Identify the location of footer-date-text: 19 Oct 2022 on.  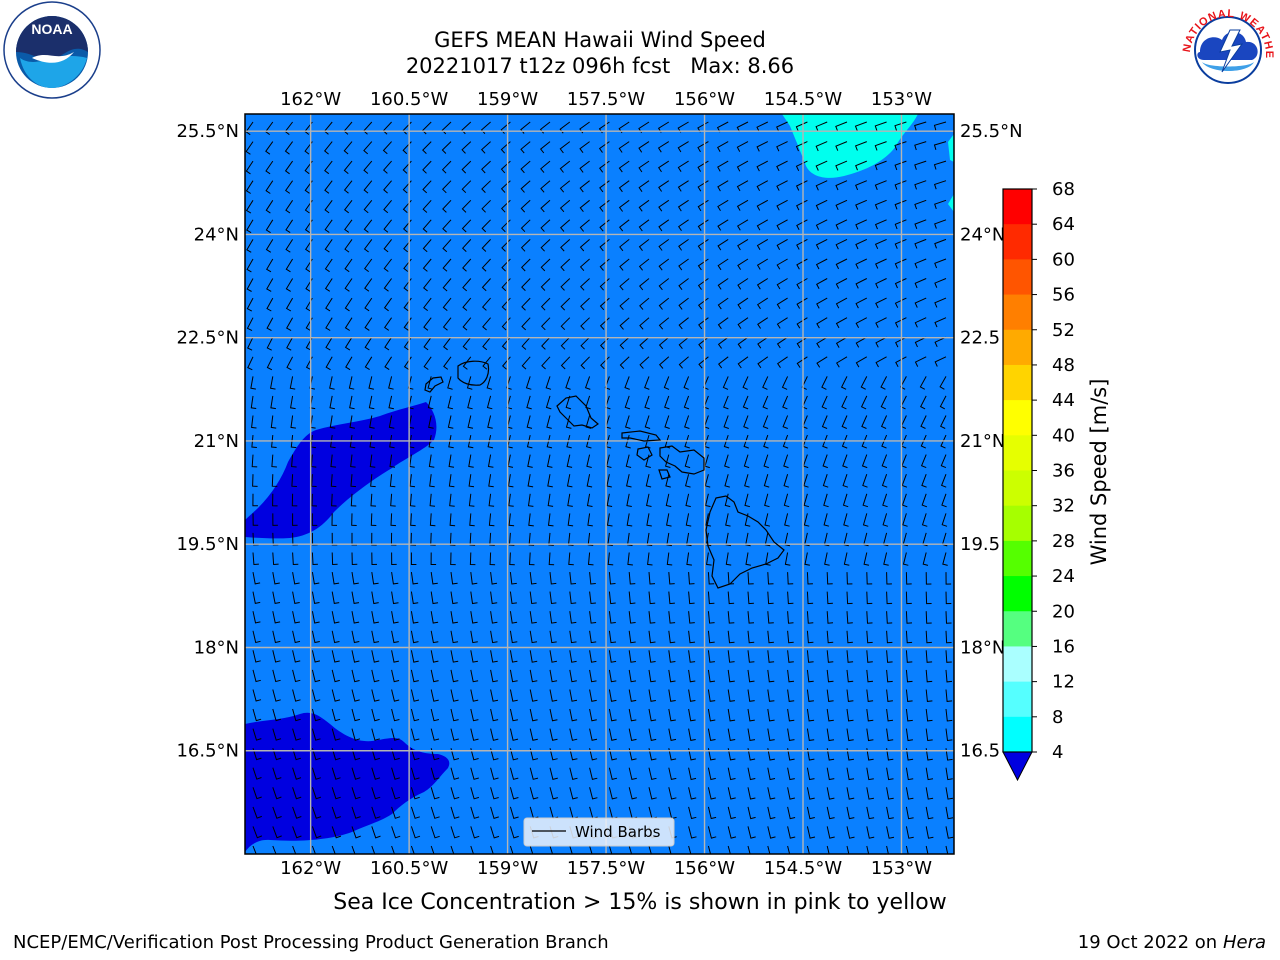
(1150, 942).